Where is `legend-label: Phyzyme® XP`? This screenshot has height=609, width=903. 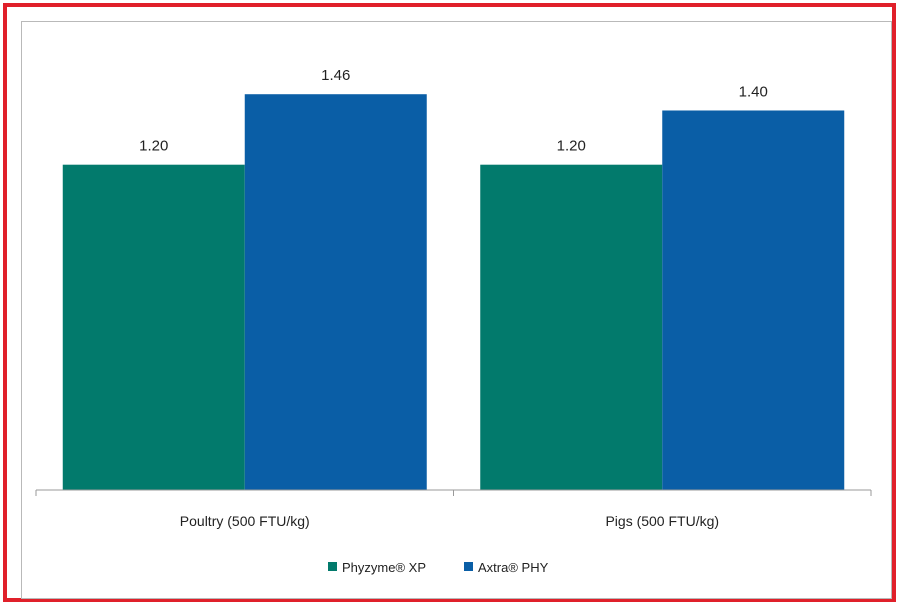
legend-label: Phyzyme® XP is located at coordinates (384, 567).